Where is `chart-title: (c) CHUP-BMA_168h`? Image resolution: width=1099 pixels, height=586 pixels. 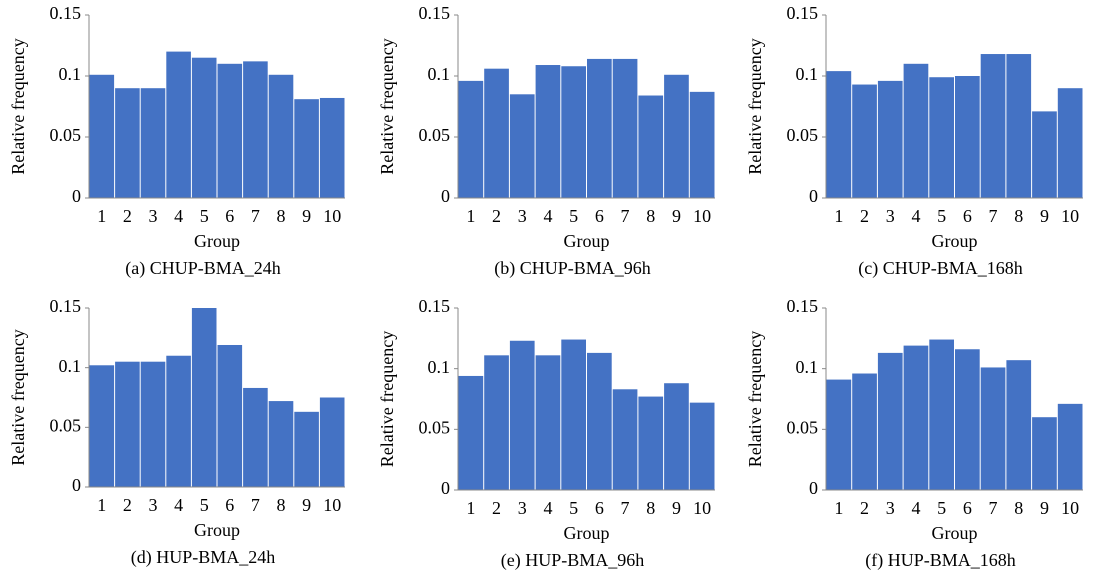 chart-title: (c) CHUP-BMA_168h is located at coordinates (940, 268).